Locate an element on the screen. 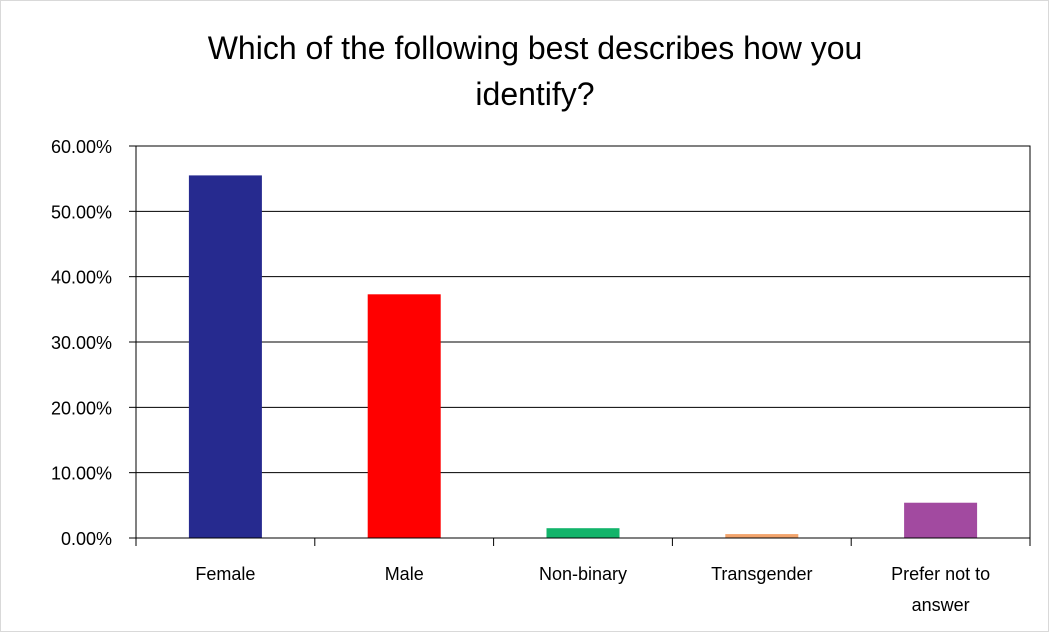 The height and width of the screenshot is (633, 1049). chart-title-line: identify? is located at coordinates (534, 94).